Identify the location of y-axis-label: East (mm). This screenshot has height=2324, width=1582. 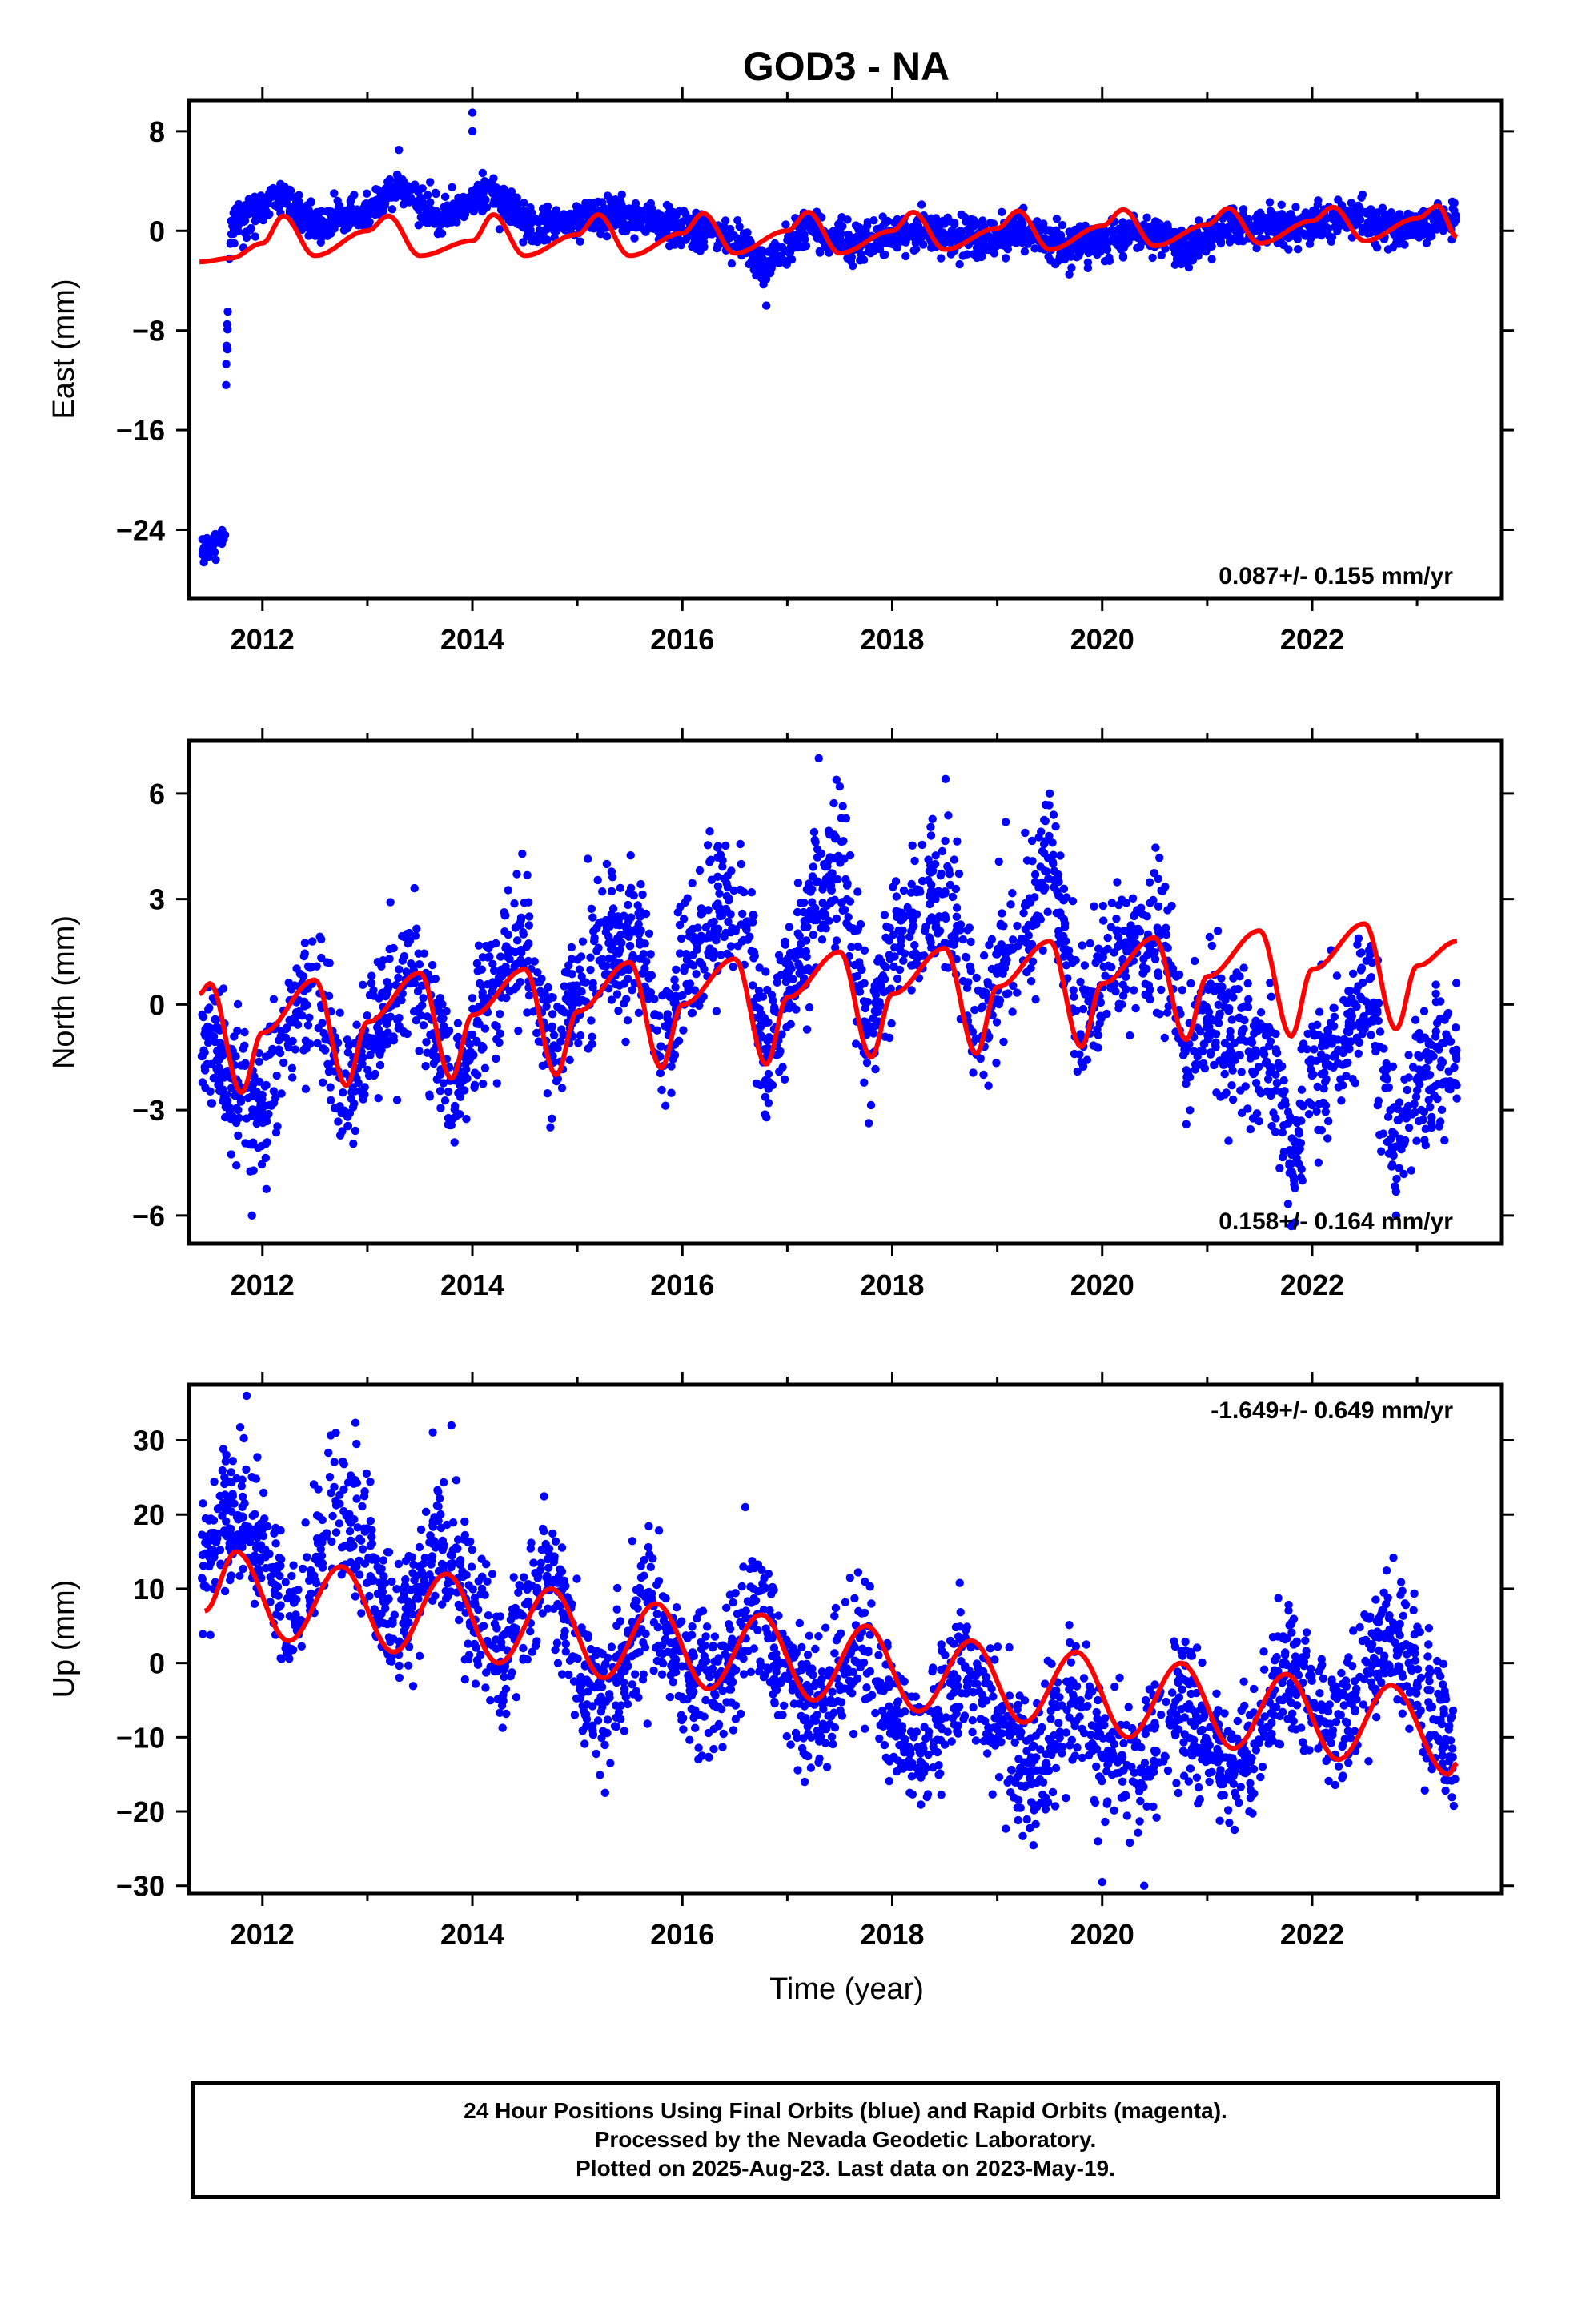
(64, 349).